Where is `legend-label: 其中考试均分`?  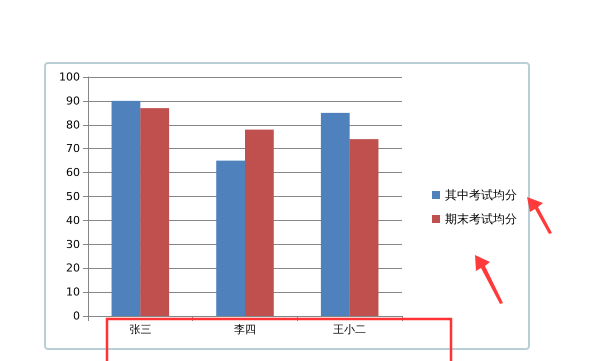 legend-label: 其中考试均分 is located at coordinates (481, 195).